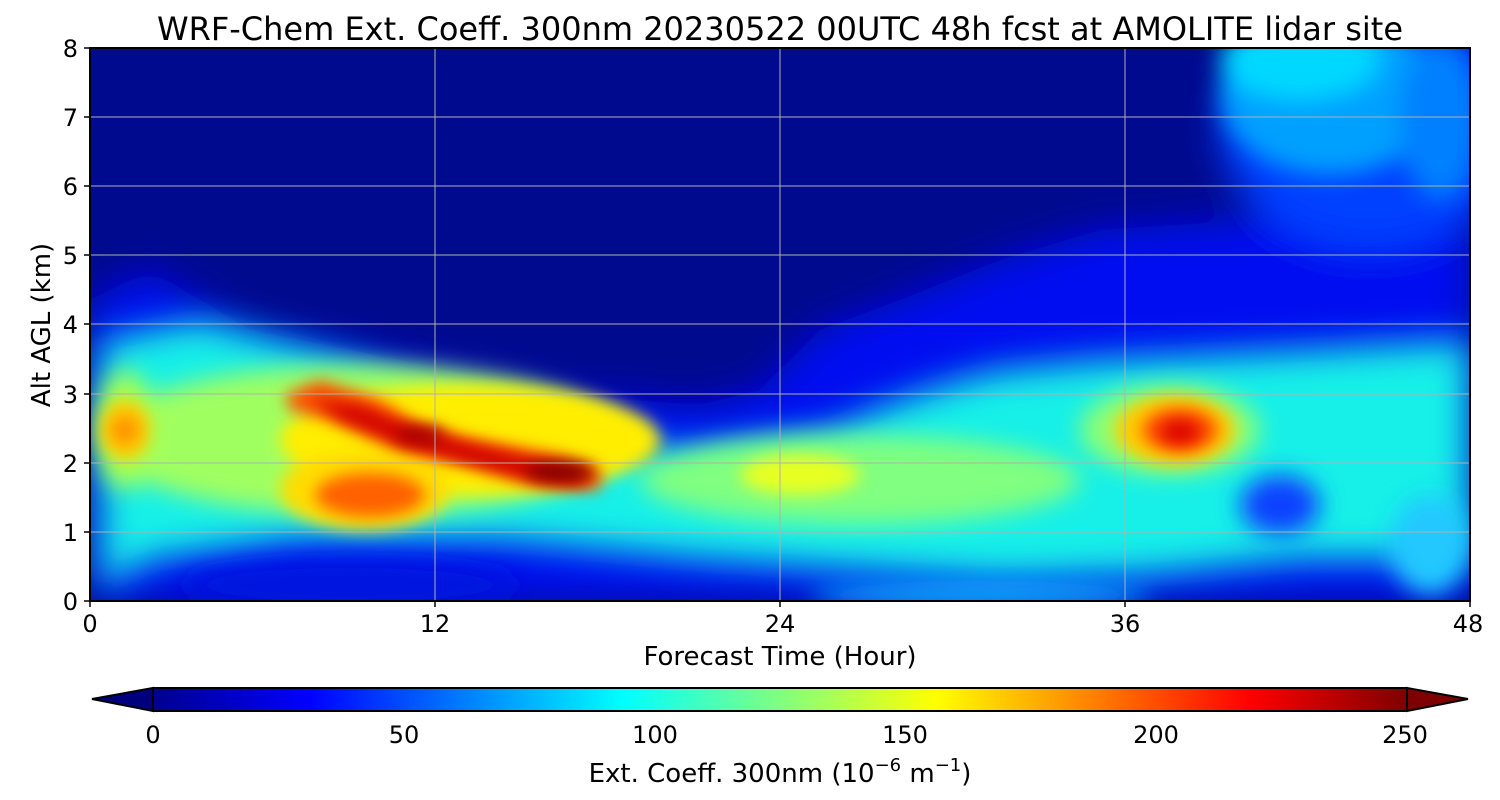 Image resolution: width=1500 pixels, height=800 pixels. Describe the element at coordinates (70, 49) in the screenshot. I see `y-tick-label: 8` at that location.